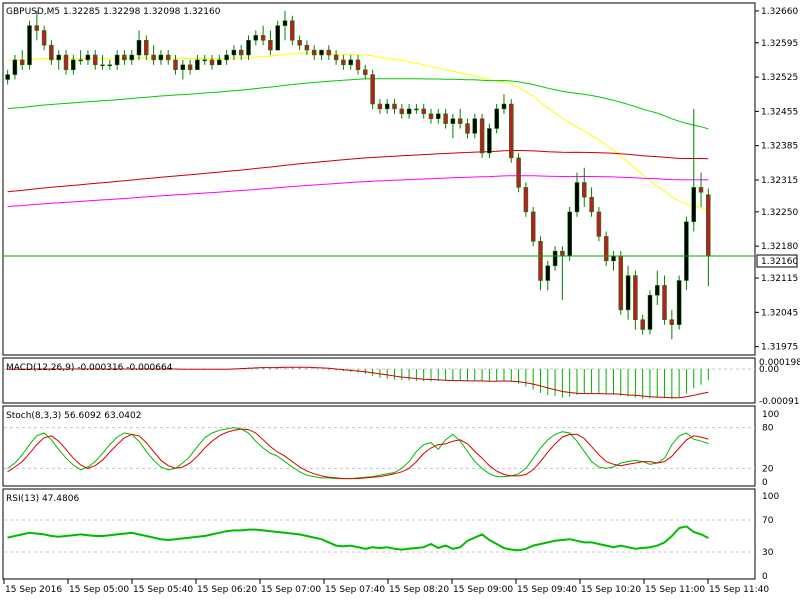 The width and height of the screenshot is (800, 604). What do you see at coordinates (768, 521) in the screenshot?
I see `rsi-tick-label: 70` at bounding box center [768, 521].